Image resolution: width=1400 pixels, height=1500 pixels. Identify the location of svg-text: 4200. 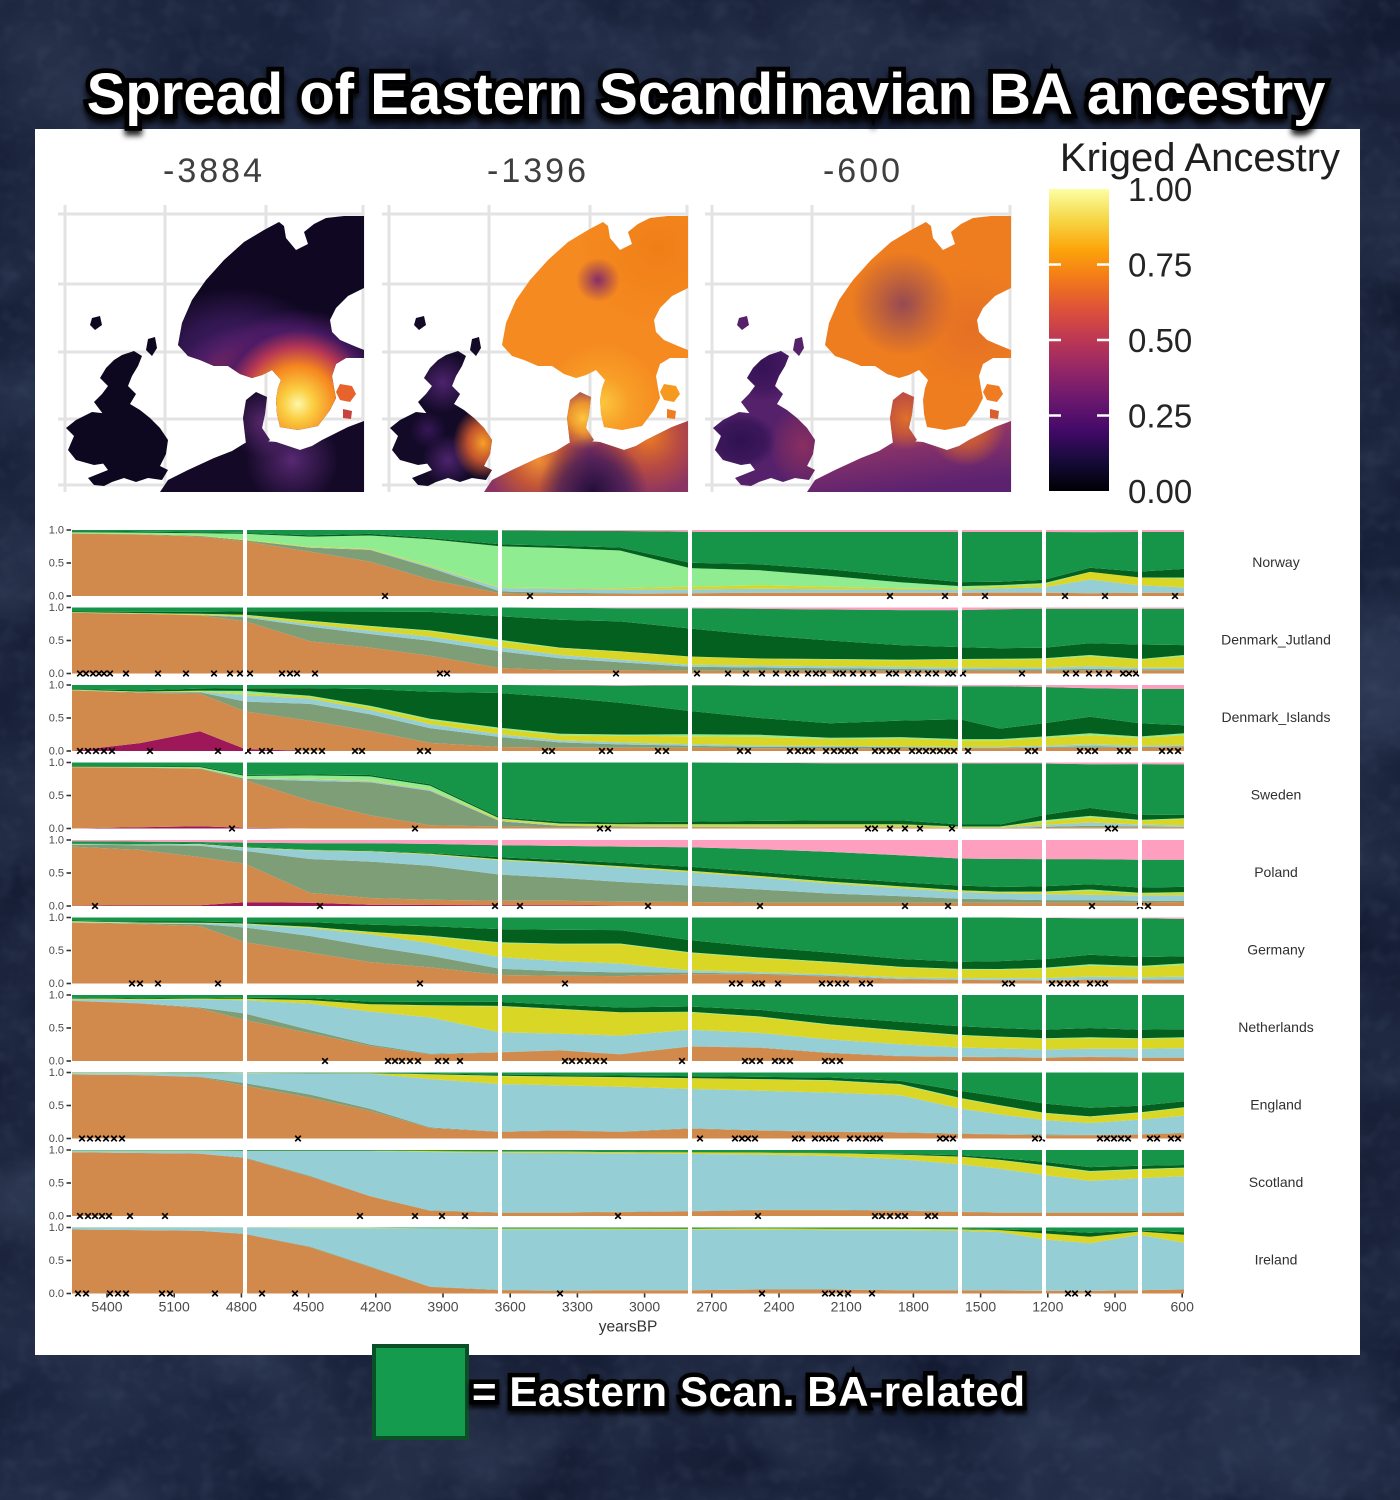
(375, 1307).